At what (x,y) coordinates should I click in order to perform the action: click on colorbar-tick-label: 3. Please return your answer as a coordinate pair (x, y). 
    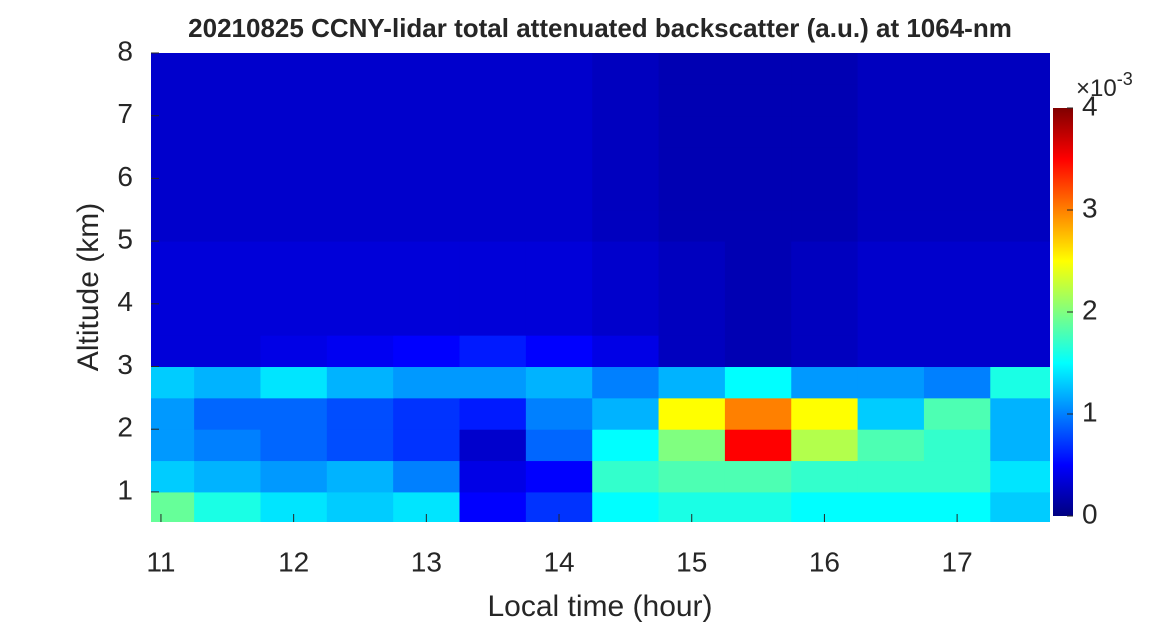
    Looking at the image, I should click on (1090, 207).